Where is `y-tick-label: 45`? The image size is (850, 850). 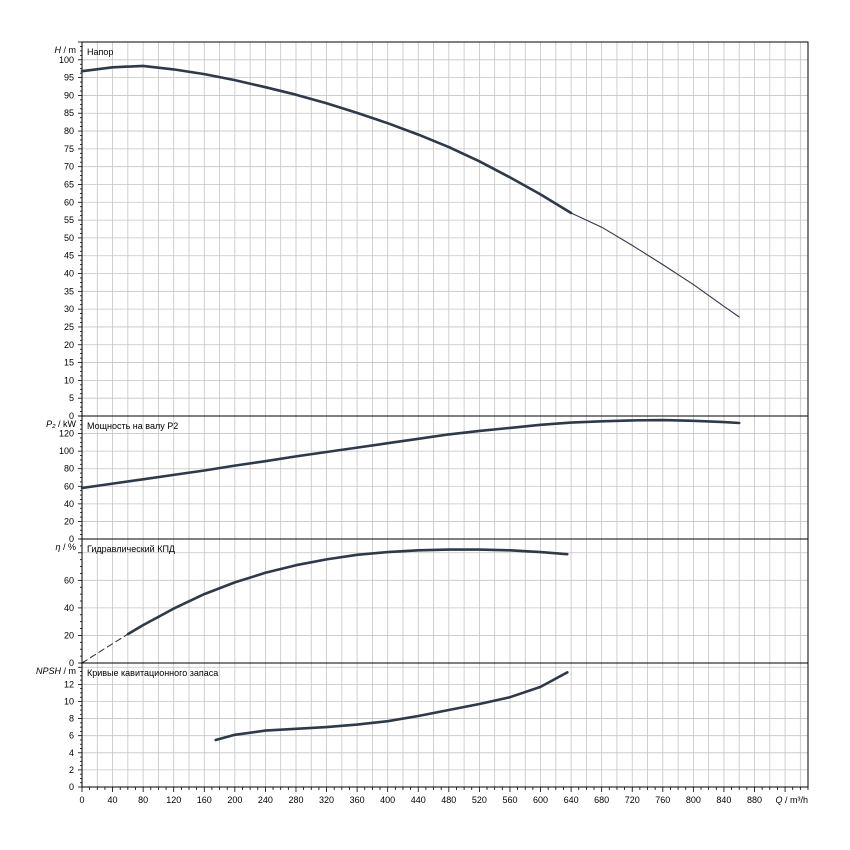 y-tick-label: 45 is located at coordinates (69, 256).